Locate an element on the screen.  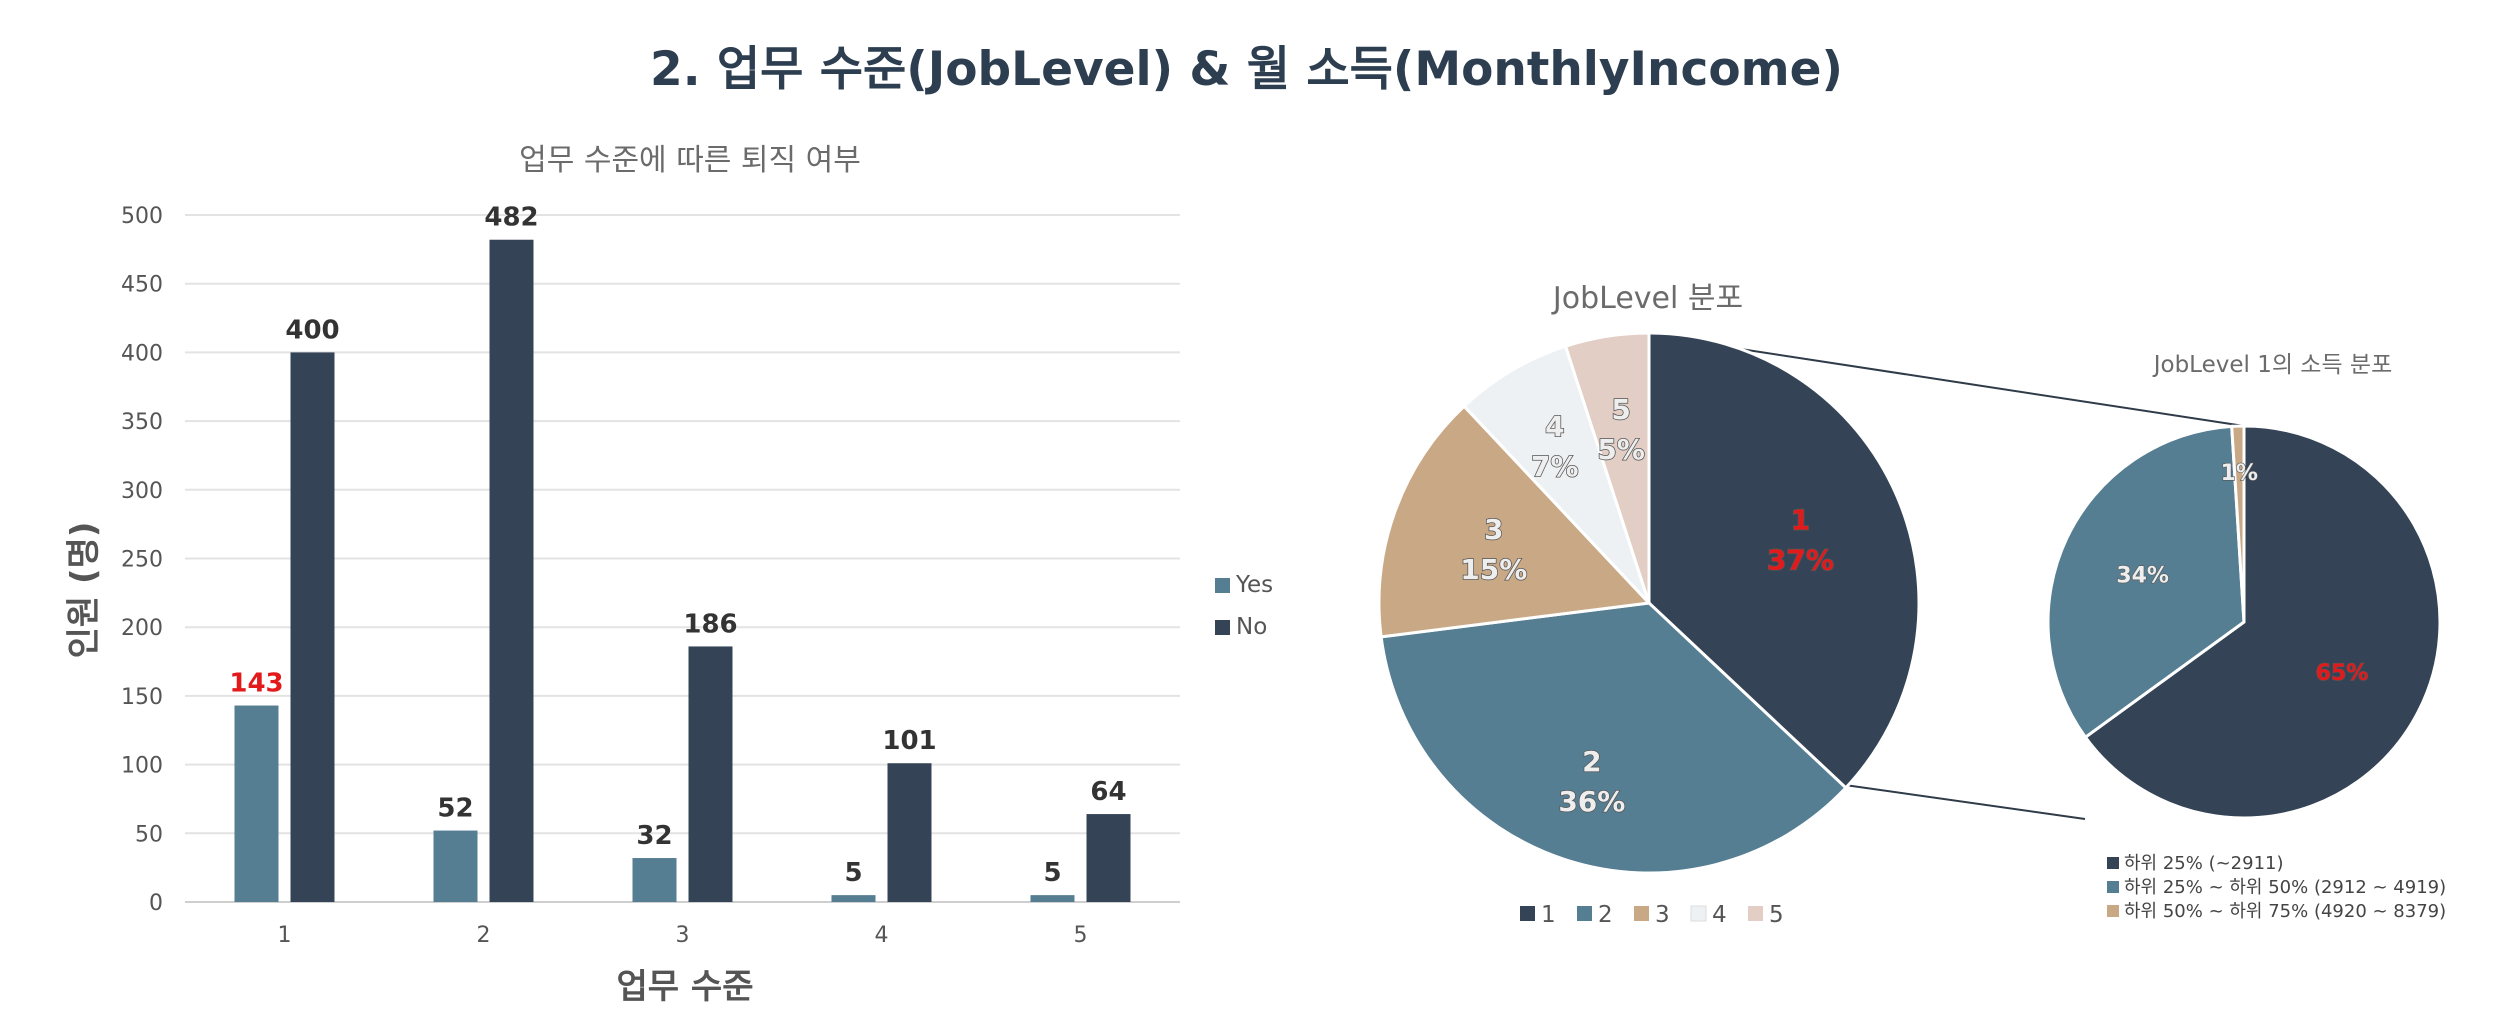
bar-value-label: 186 is located at coordinates (710, 624).